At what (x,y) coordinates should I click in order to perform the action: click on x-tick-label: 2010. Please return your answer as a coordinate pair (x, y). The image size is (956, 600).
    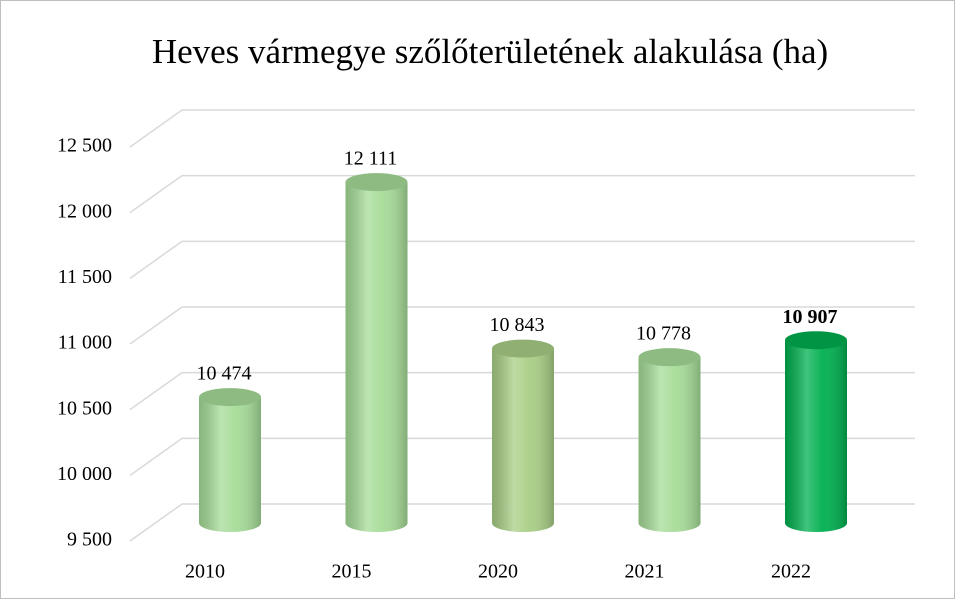
    Looking at the image, I should click on (205, 572).